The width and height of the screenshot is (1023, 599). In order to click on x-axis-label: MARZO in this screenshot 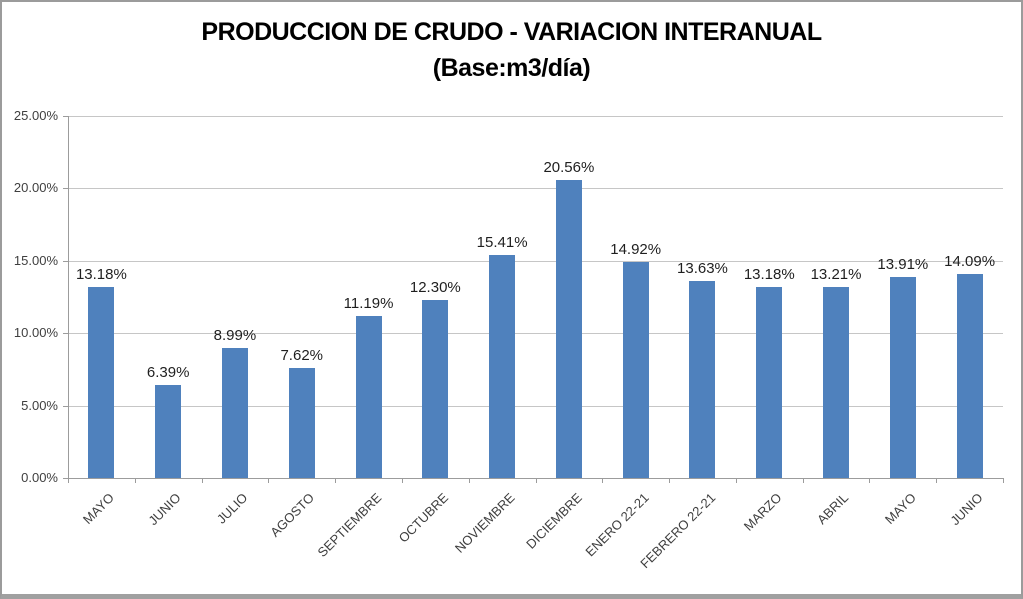, I will do `click(763, 512)`.